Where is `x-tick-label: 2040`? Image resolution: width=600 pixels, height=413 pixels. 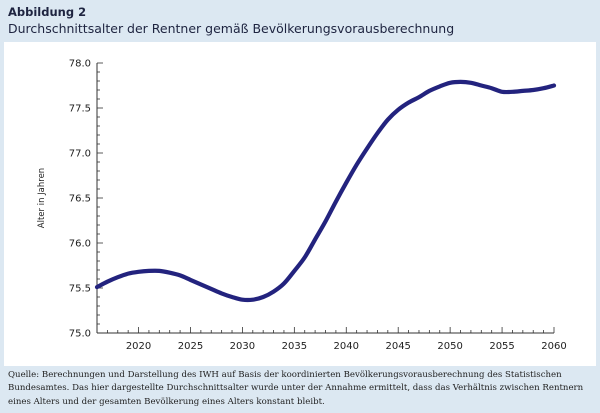
x-tick-label: 2040 is located at coordinates (346, 346).